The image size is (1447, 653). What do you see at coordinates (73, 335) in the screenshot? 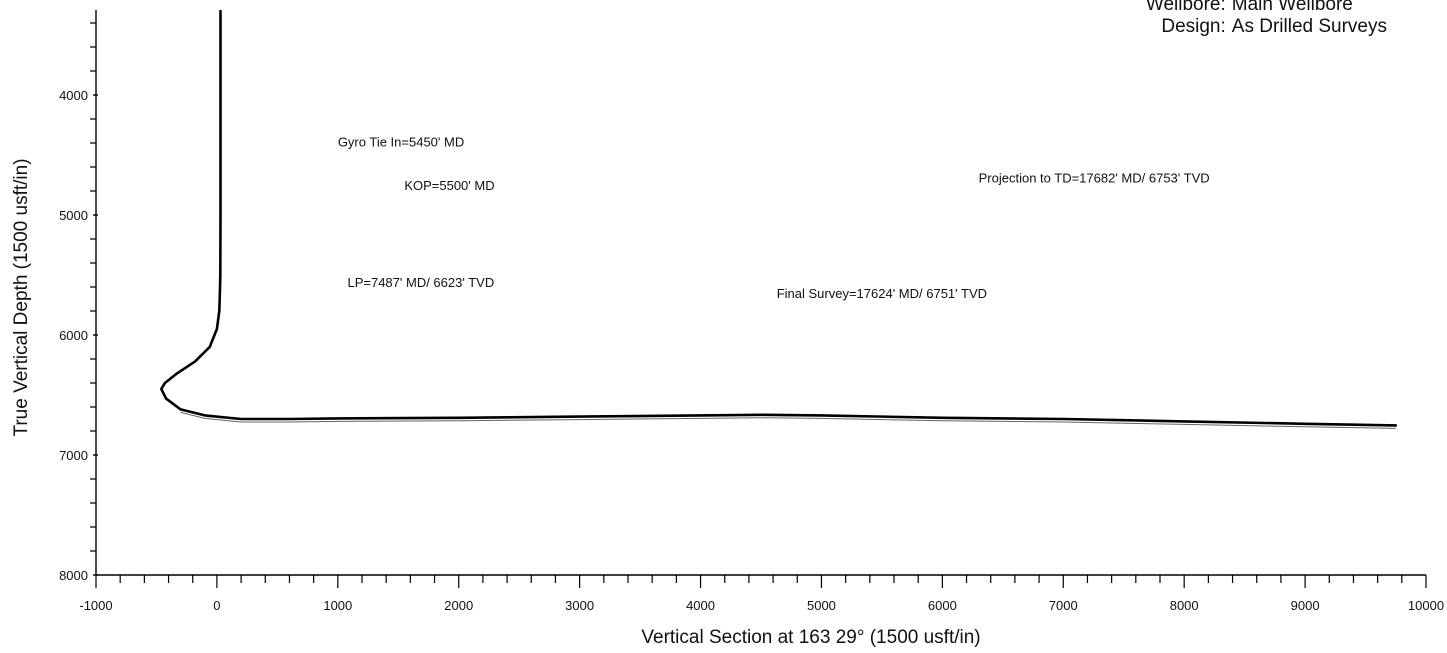
I see `y-tick-label: 6000` at bounding box center [73, 335].